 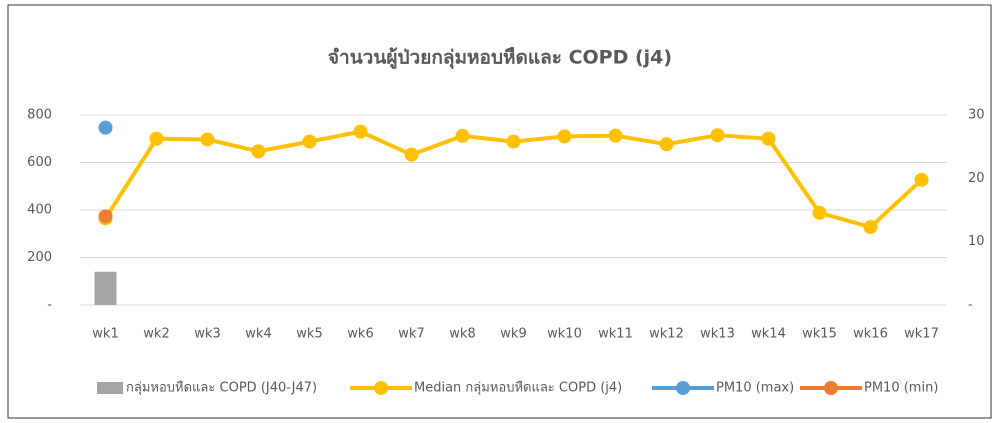 What do you see at coordinates (39, 257) in the screenshot?
I see `y-tick-label: 200` at bounding box center [39, 257].